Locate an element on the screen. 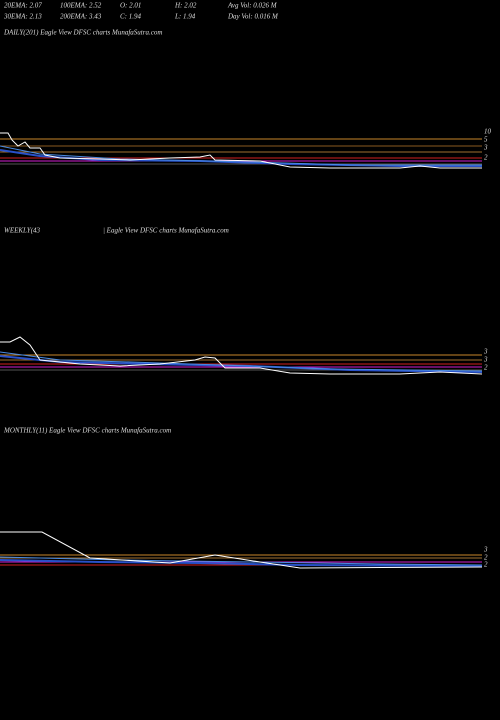 The width and height of the screenshot is (500, 720). panel-title: | Eagle View DFSC charts MunafaSutra.com is located at coordinates (166, 231).